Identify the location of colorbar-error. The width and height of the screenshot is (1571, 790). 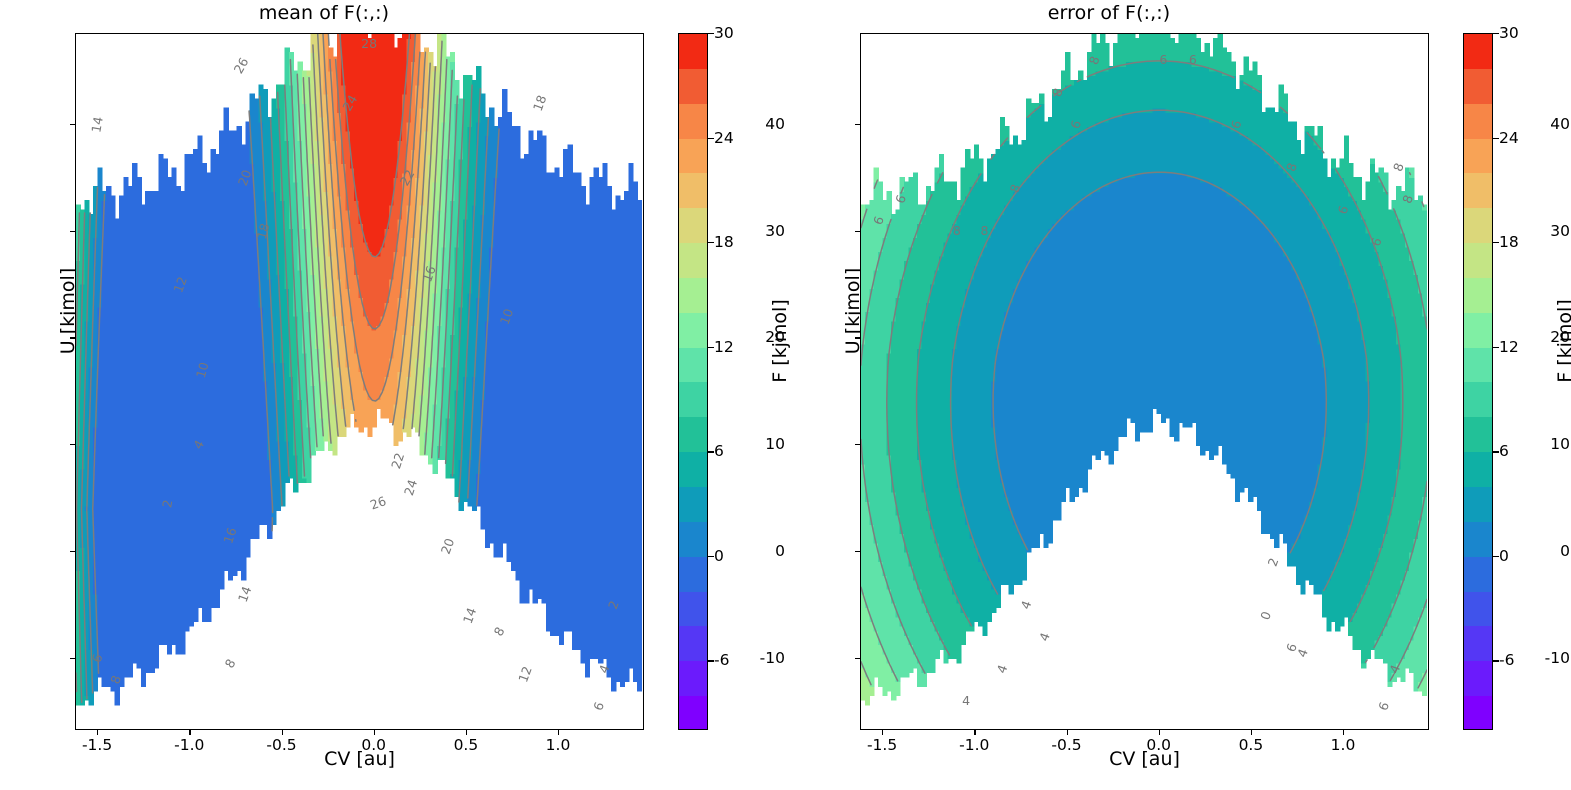
(1478, 381).